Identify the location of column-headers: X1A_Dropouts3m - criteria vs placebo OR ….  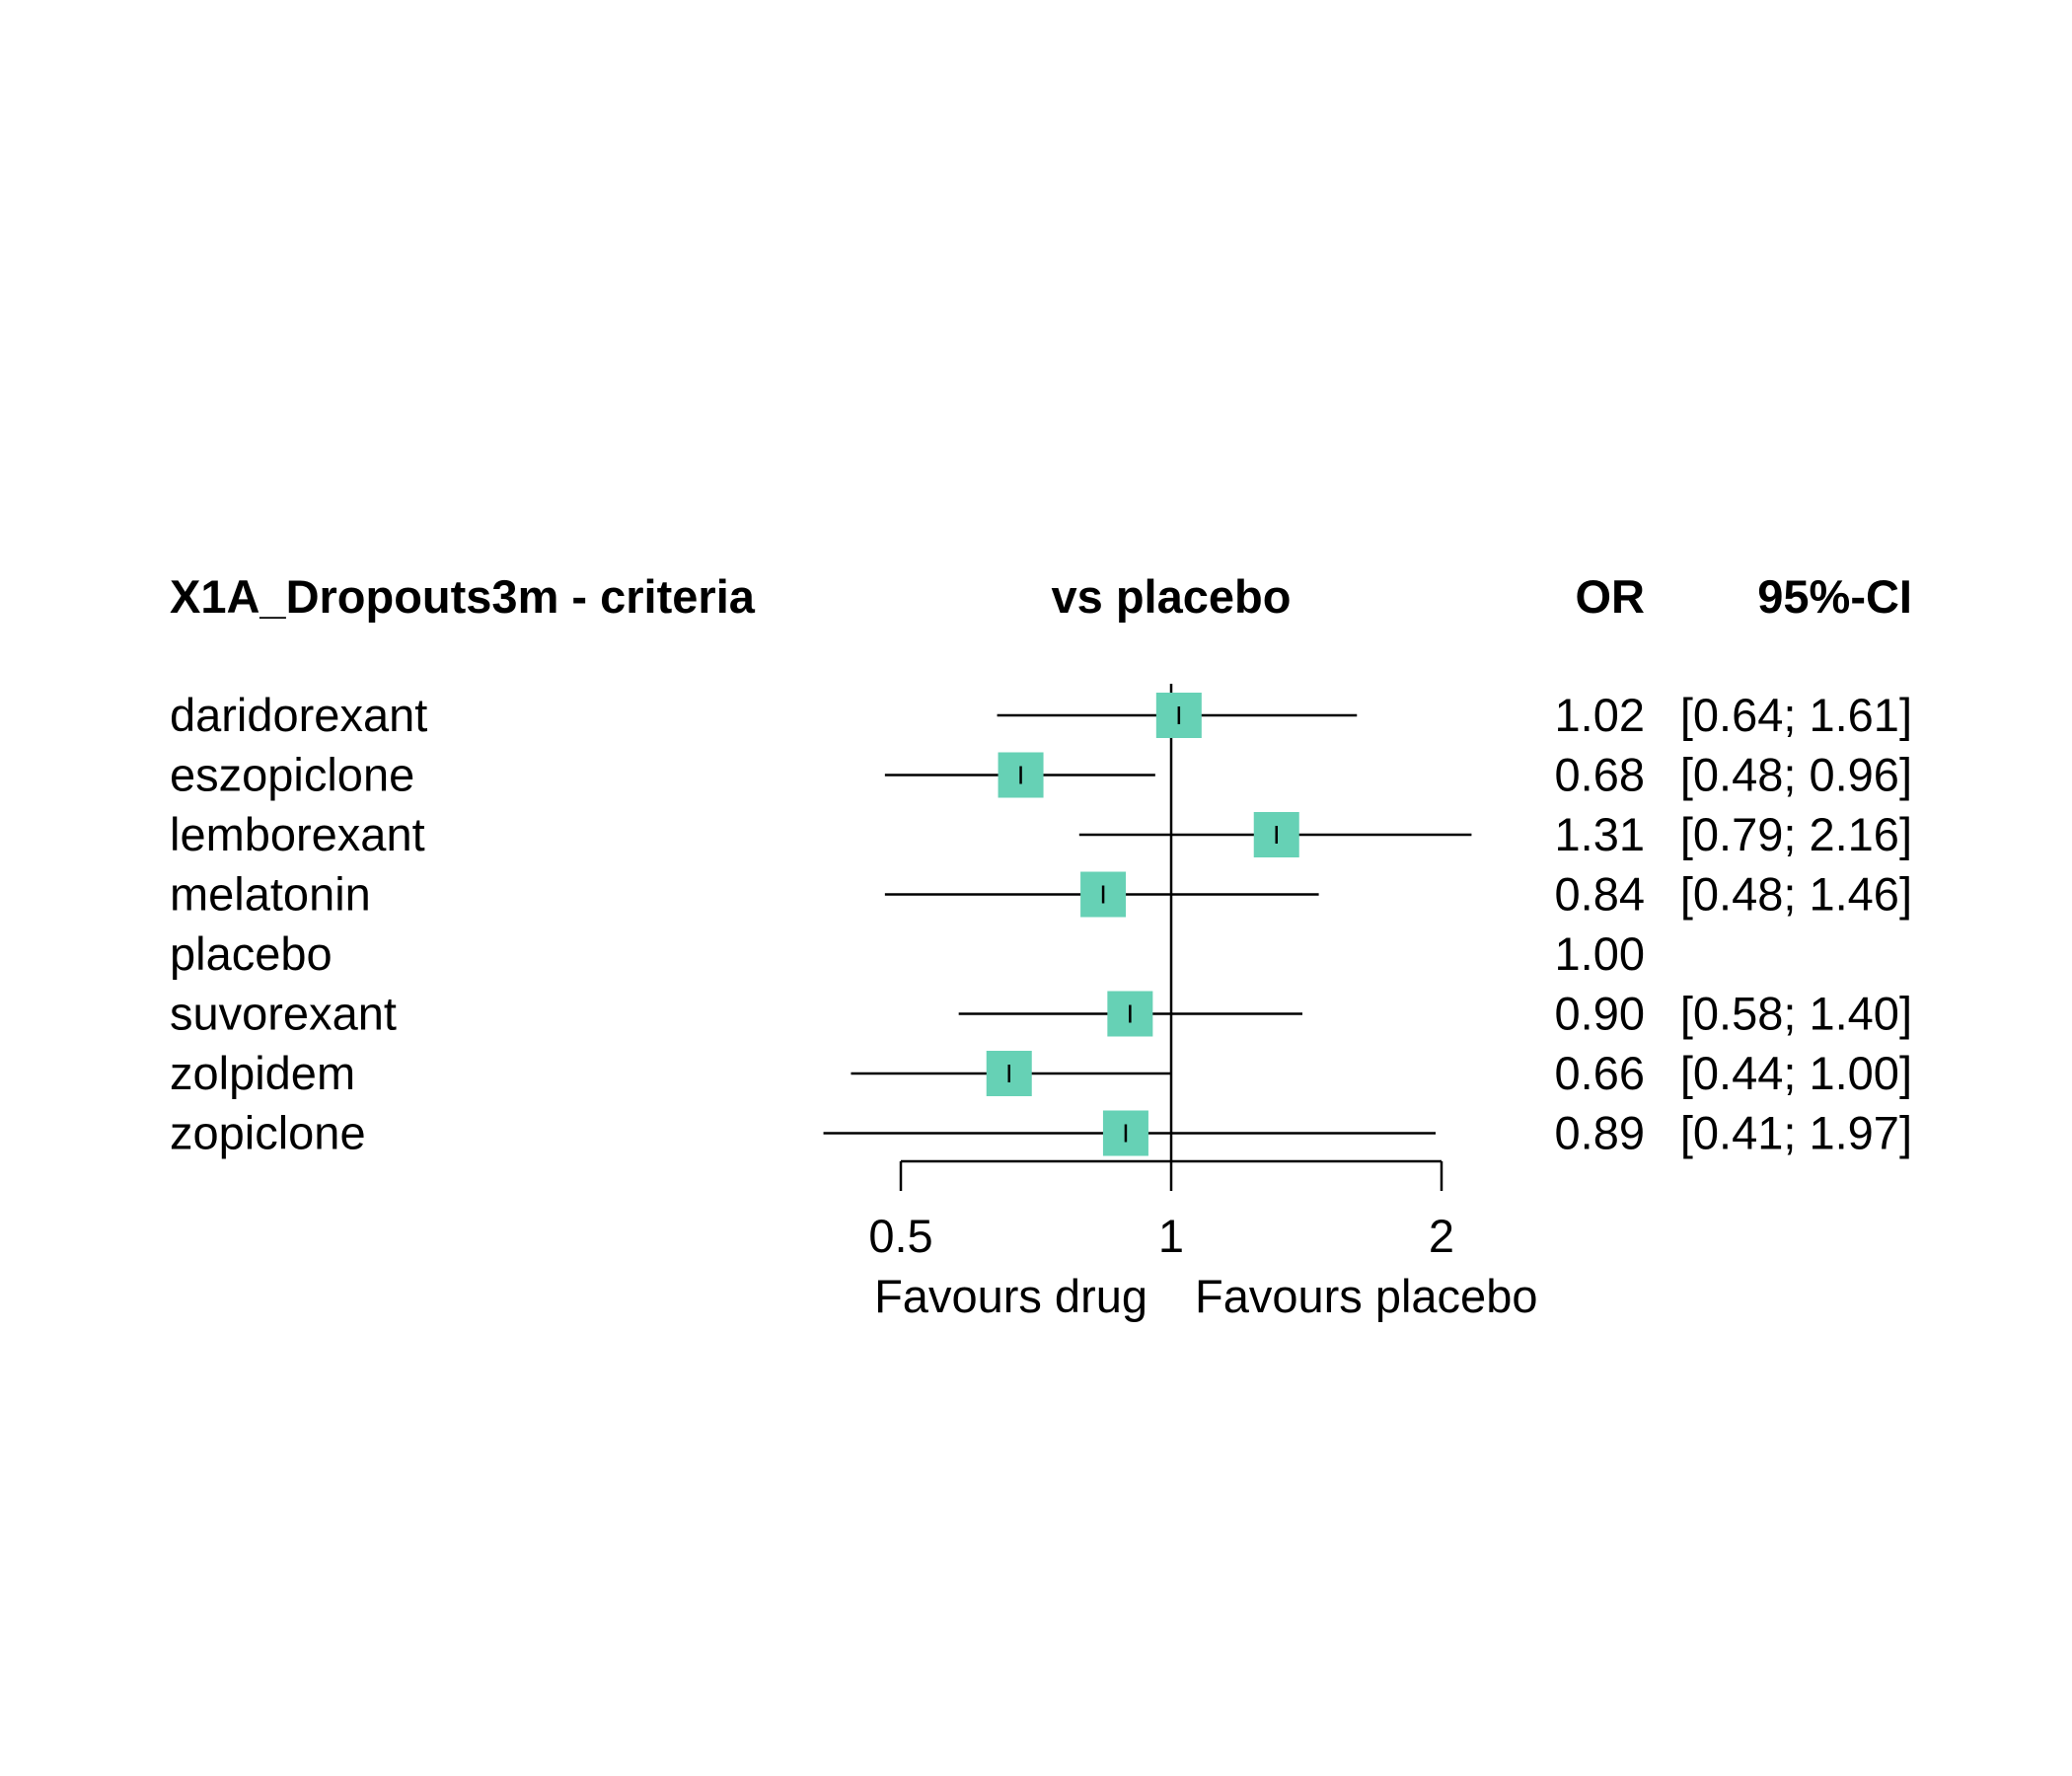
(1041, 596).